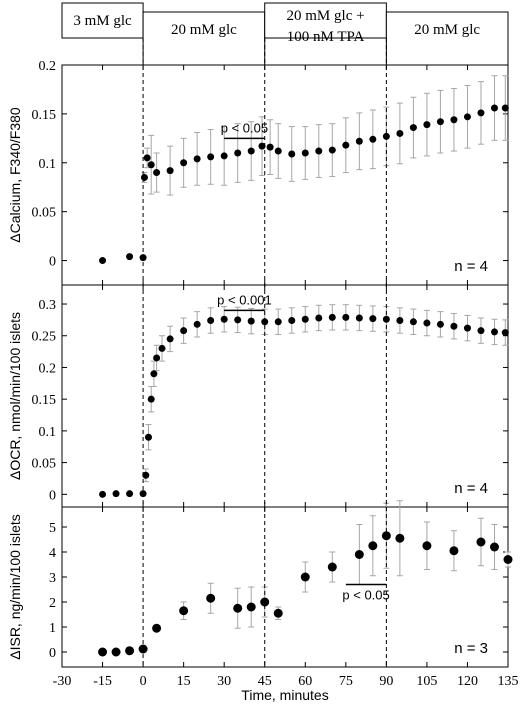 This screenshot has width=520, height=708. Describe the element at coordinates (284, 695) in the screenshot. I see `x-axis-label: Time, minutes` at that location.